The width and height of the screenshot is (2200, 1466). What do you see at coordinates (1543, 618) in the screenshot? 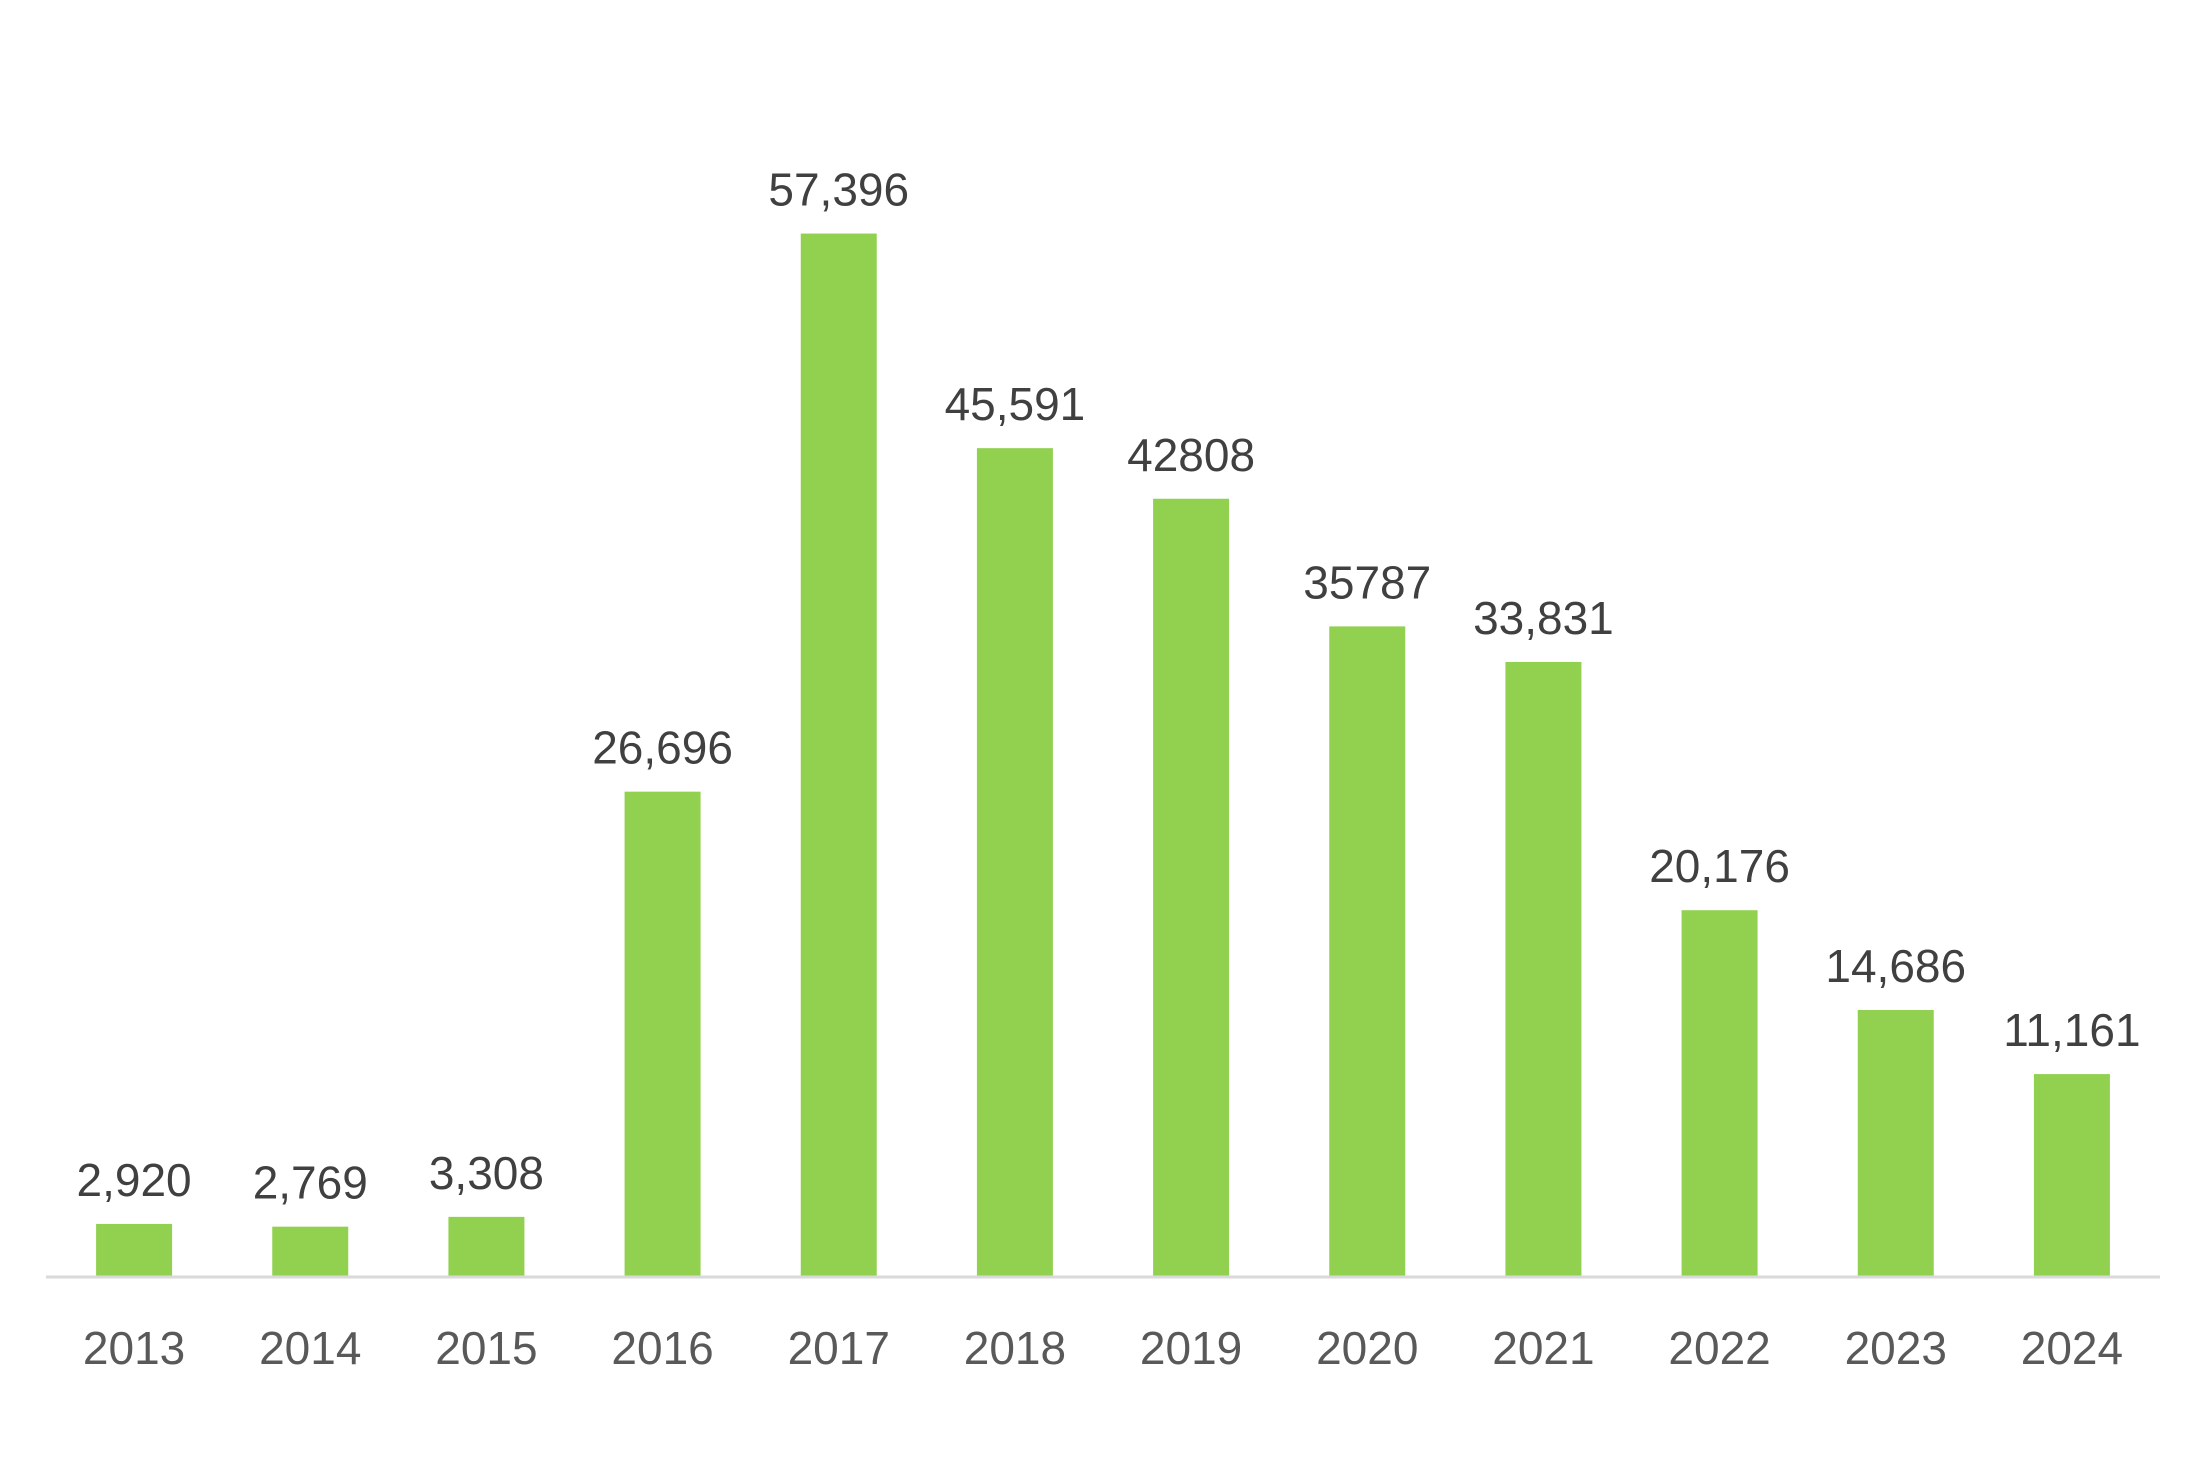
I see `data-label-2021: 33,831` at bounding box center [1543, 618].